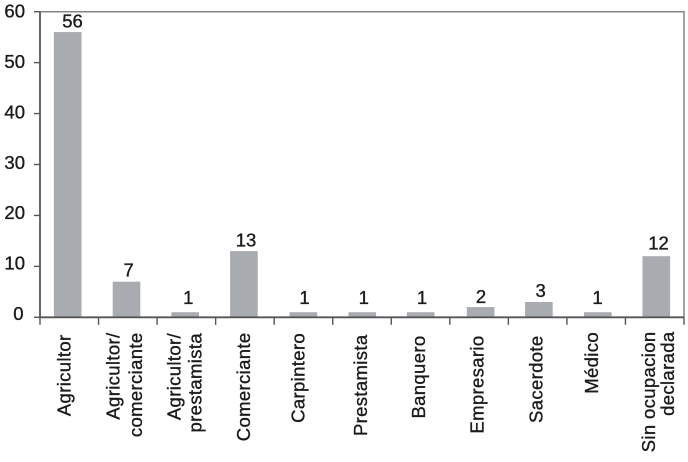 This screenshot has width=688, height=462. I want to click on svg-text: Carpintero, so click(297, 378).